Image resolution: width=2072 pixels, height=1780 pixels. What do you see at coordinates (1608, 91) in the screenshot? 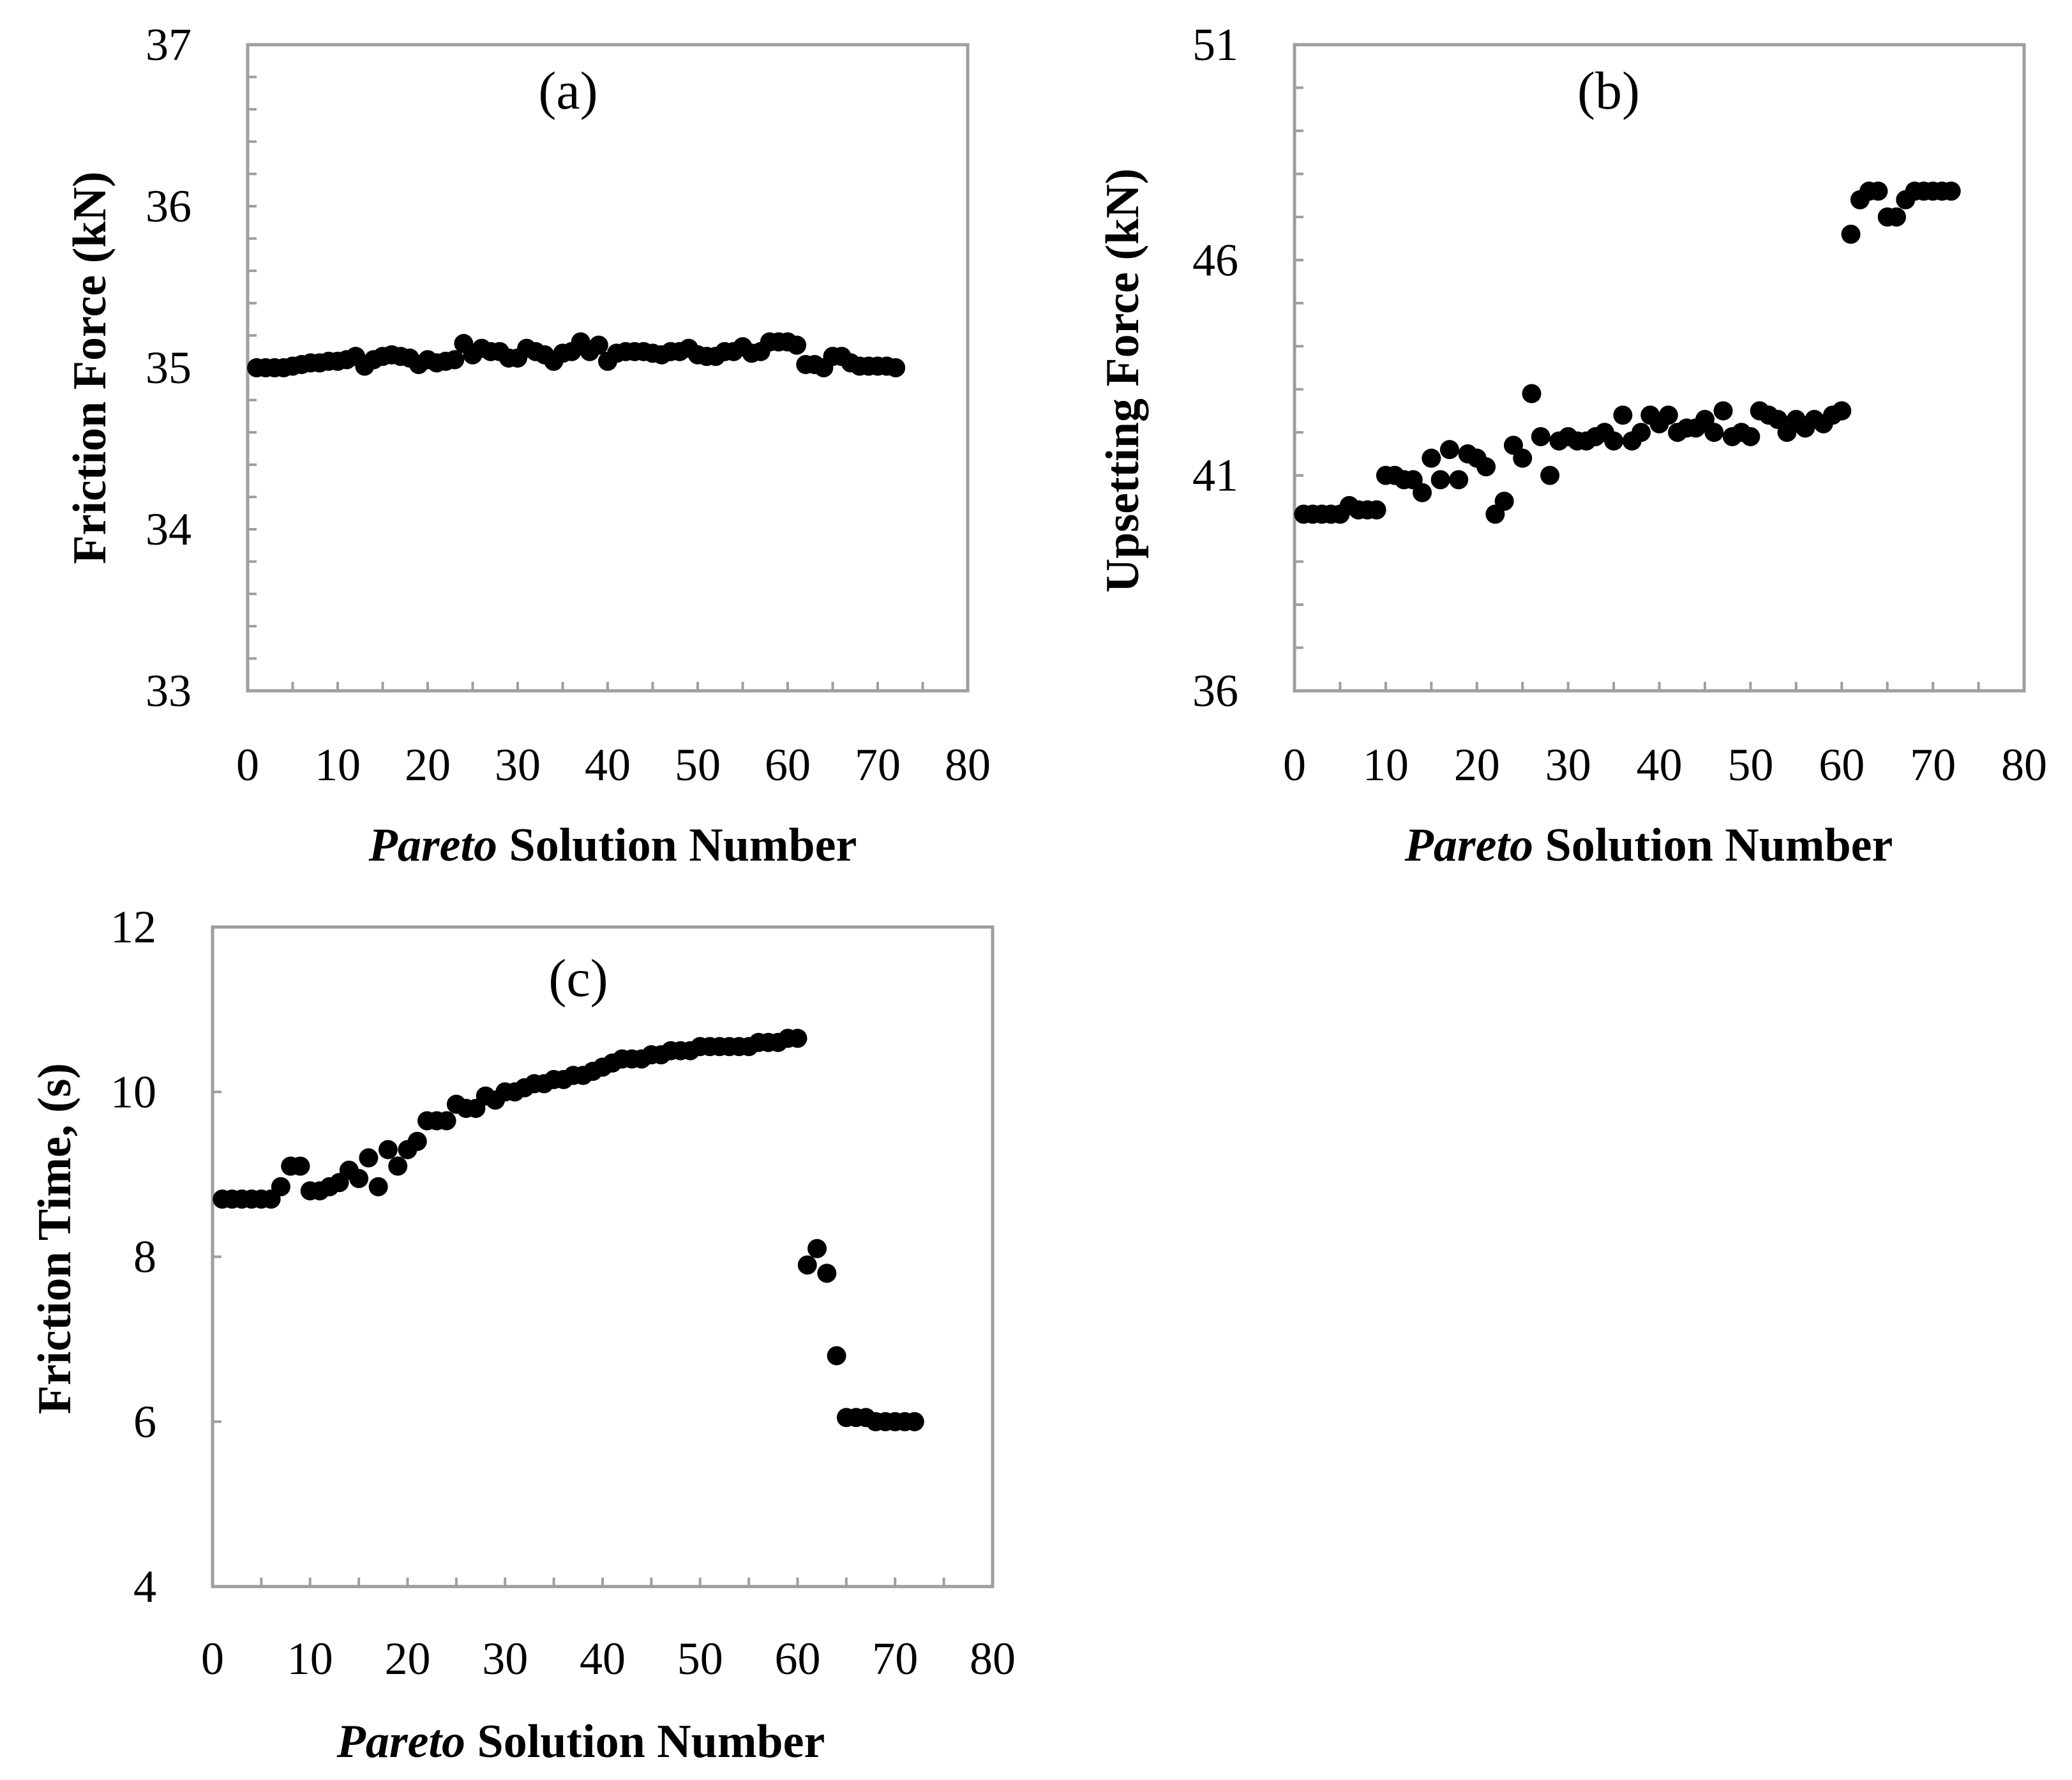
I see `panel-b-label: (b)` at bounding box center [1608, 91].